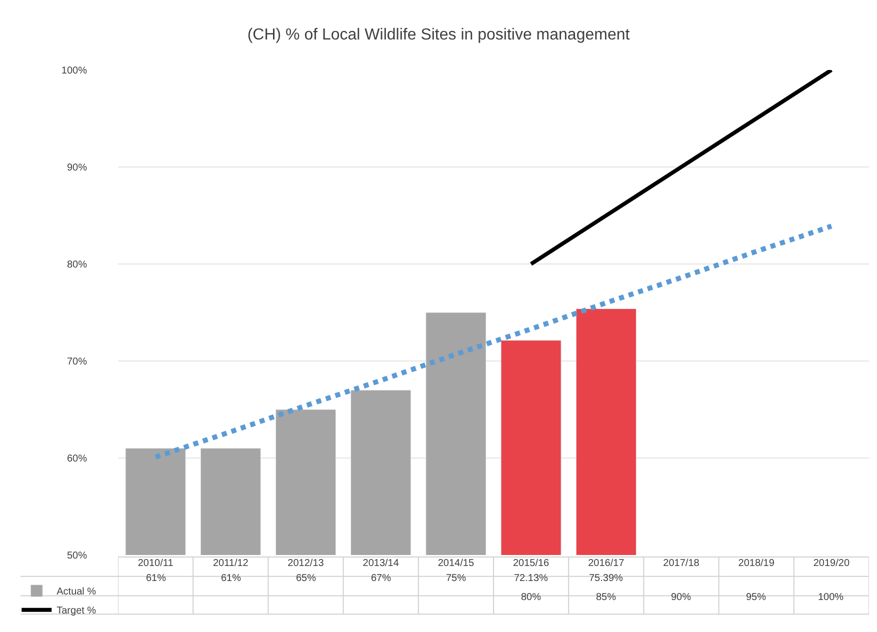  Describe the element at coordinates (77, 459) in the screenshot. I see `y-tick-label: 60%` at that location.